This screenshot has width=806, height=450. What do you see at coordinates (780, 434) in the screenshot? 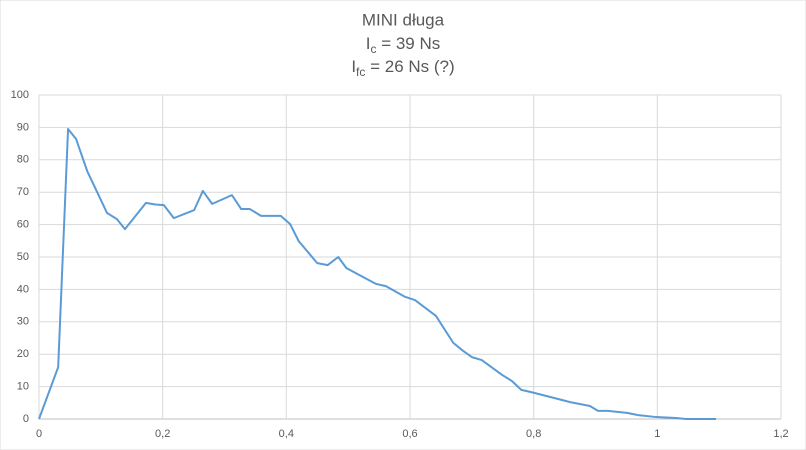
I see `x-tick-label: 1,2` at bounding box center [780, 434].